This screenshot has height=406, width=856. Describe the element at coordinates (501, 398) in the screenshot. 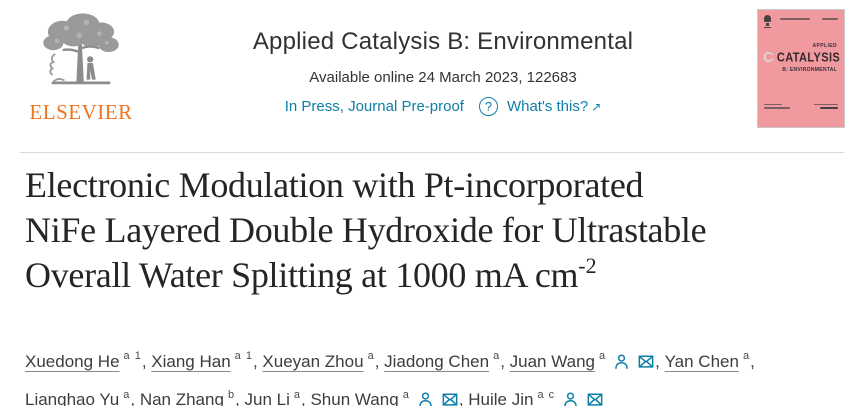

I see `author-name-link: Huile Jin` at that location.